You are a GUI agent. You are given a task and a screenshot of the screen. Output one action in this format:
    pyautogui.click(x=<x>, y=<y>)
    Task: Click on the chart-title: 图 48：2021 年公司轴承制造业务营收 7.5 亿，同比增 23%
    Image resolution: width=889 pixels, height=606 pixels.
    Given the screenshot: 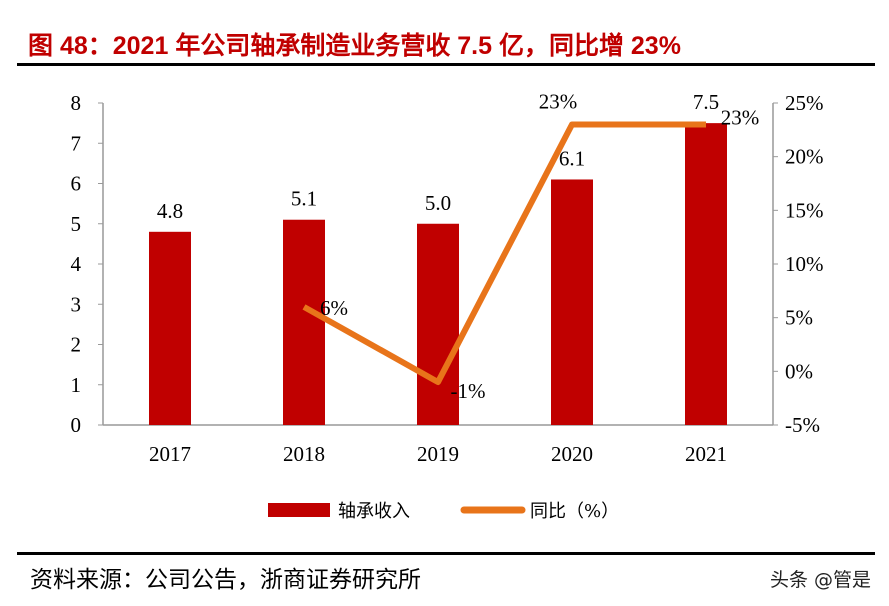 What is the action you would take?
    pyautogui.click(x=354, y=46)
    